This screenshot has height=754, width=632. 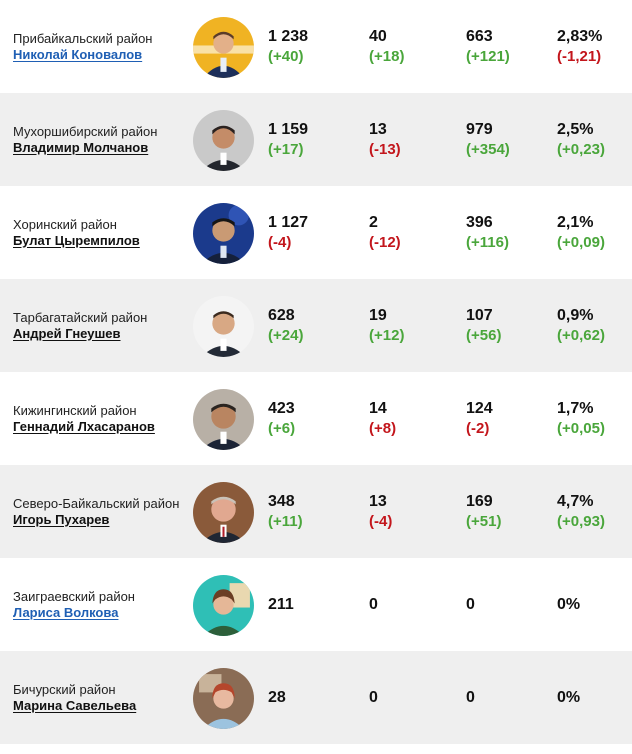 What do you see at coordinates (386, 46) in the screenshot?
I see `stat-col-2: 40 (+18)` at bounding box center [386, 46].